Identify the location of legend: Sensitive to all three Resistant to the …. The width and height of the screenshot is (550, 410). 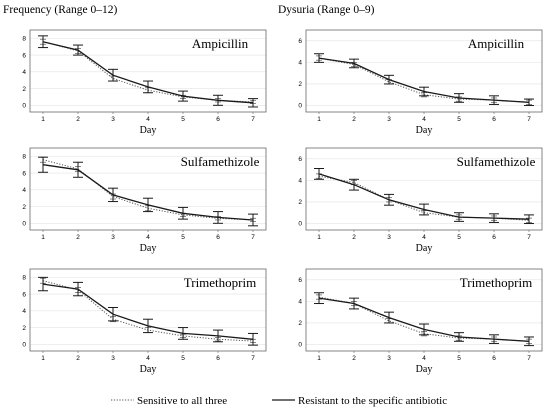
(279, 401).